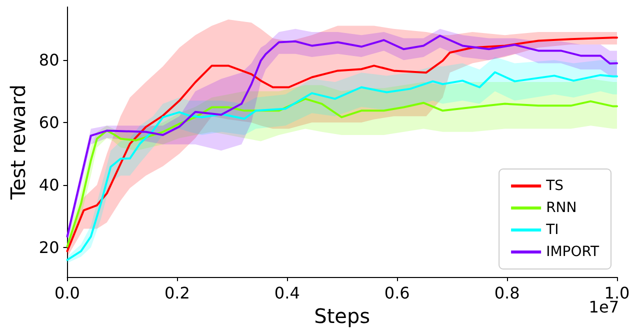 Image resolution: width=635 pixels, height=331 pixels. I want to click on y-tick-label: 80, so click(49, 60).